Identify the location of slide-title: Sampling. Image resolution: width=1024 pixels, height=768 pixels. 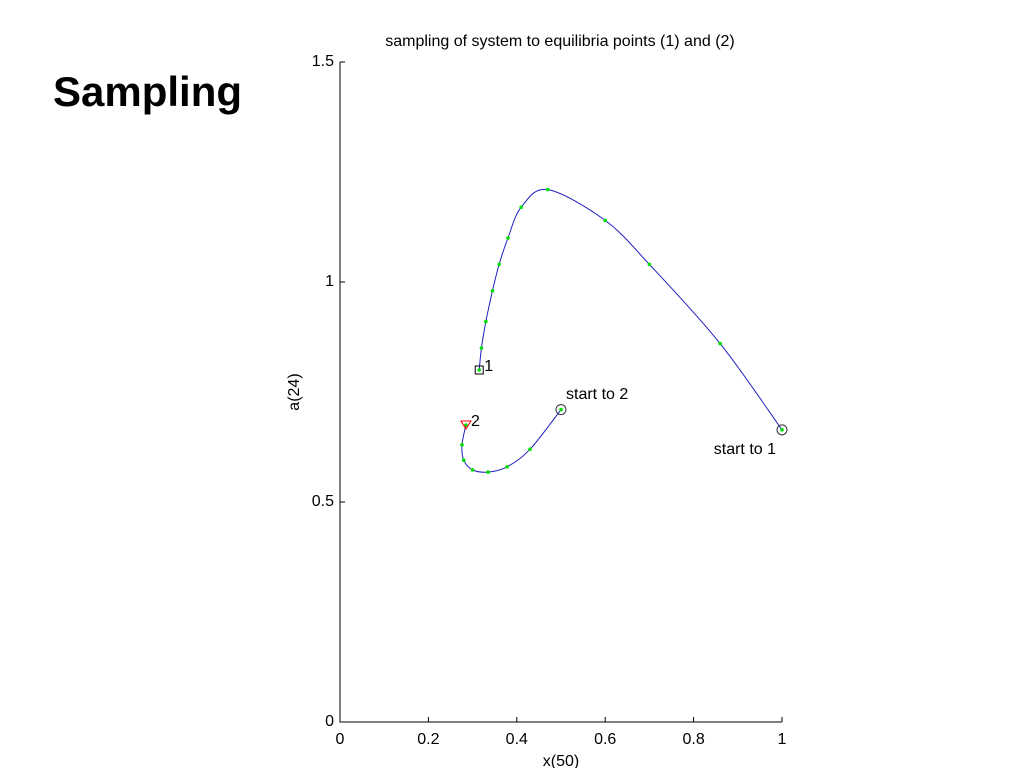
(147, 91).